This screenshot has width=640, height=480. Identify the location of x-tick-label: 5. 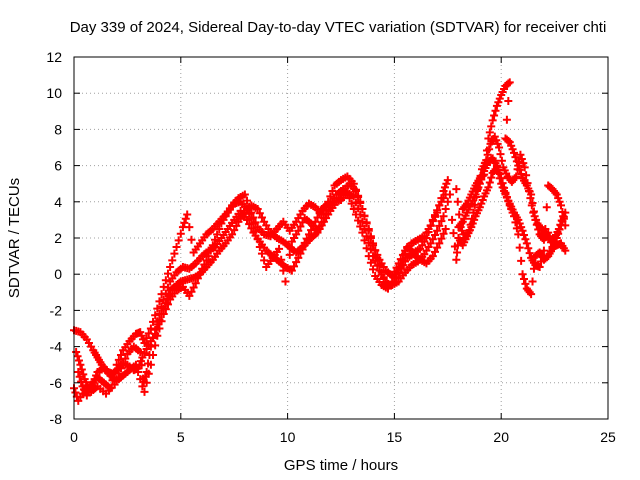
(181, 437).